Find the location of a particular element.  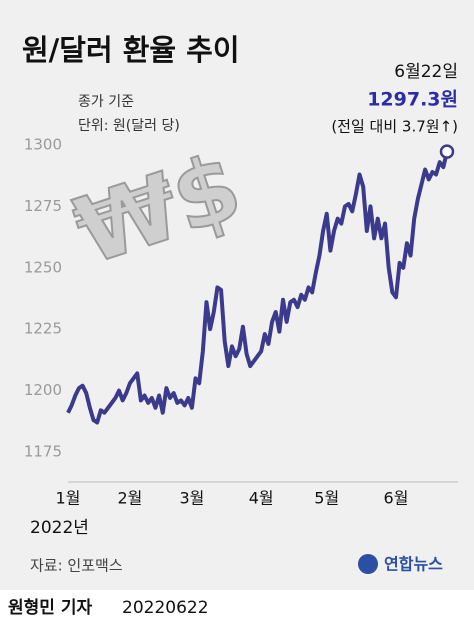

y-tick-label: 1200 is located at coordinates (43, 390).